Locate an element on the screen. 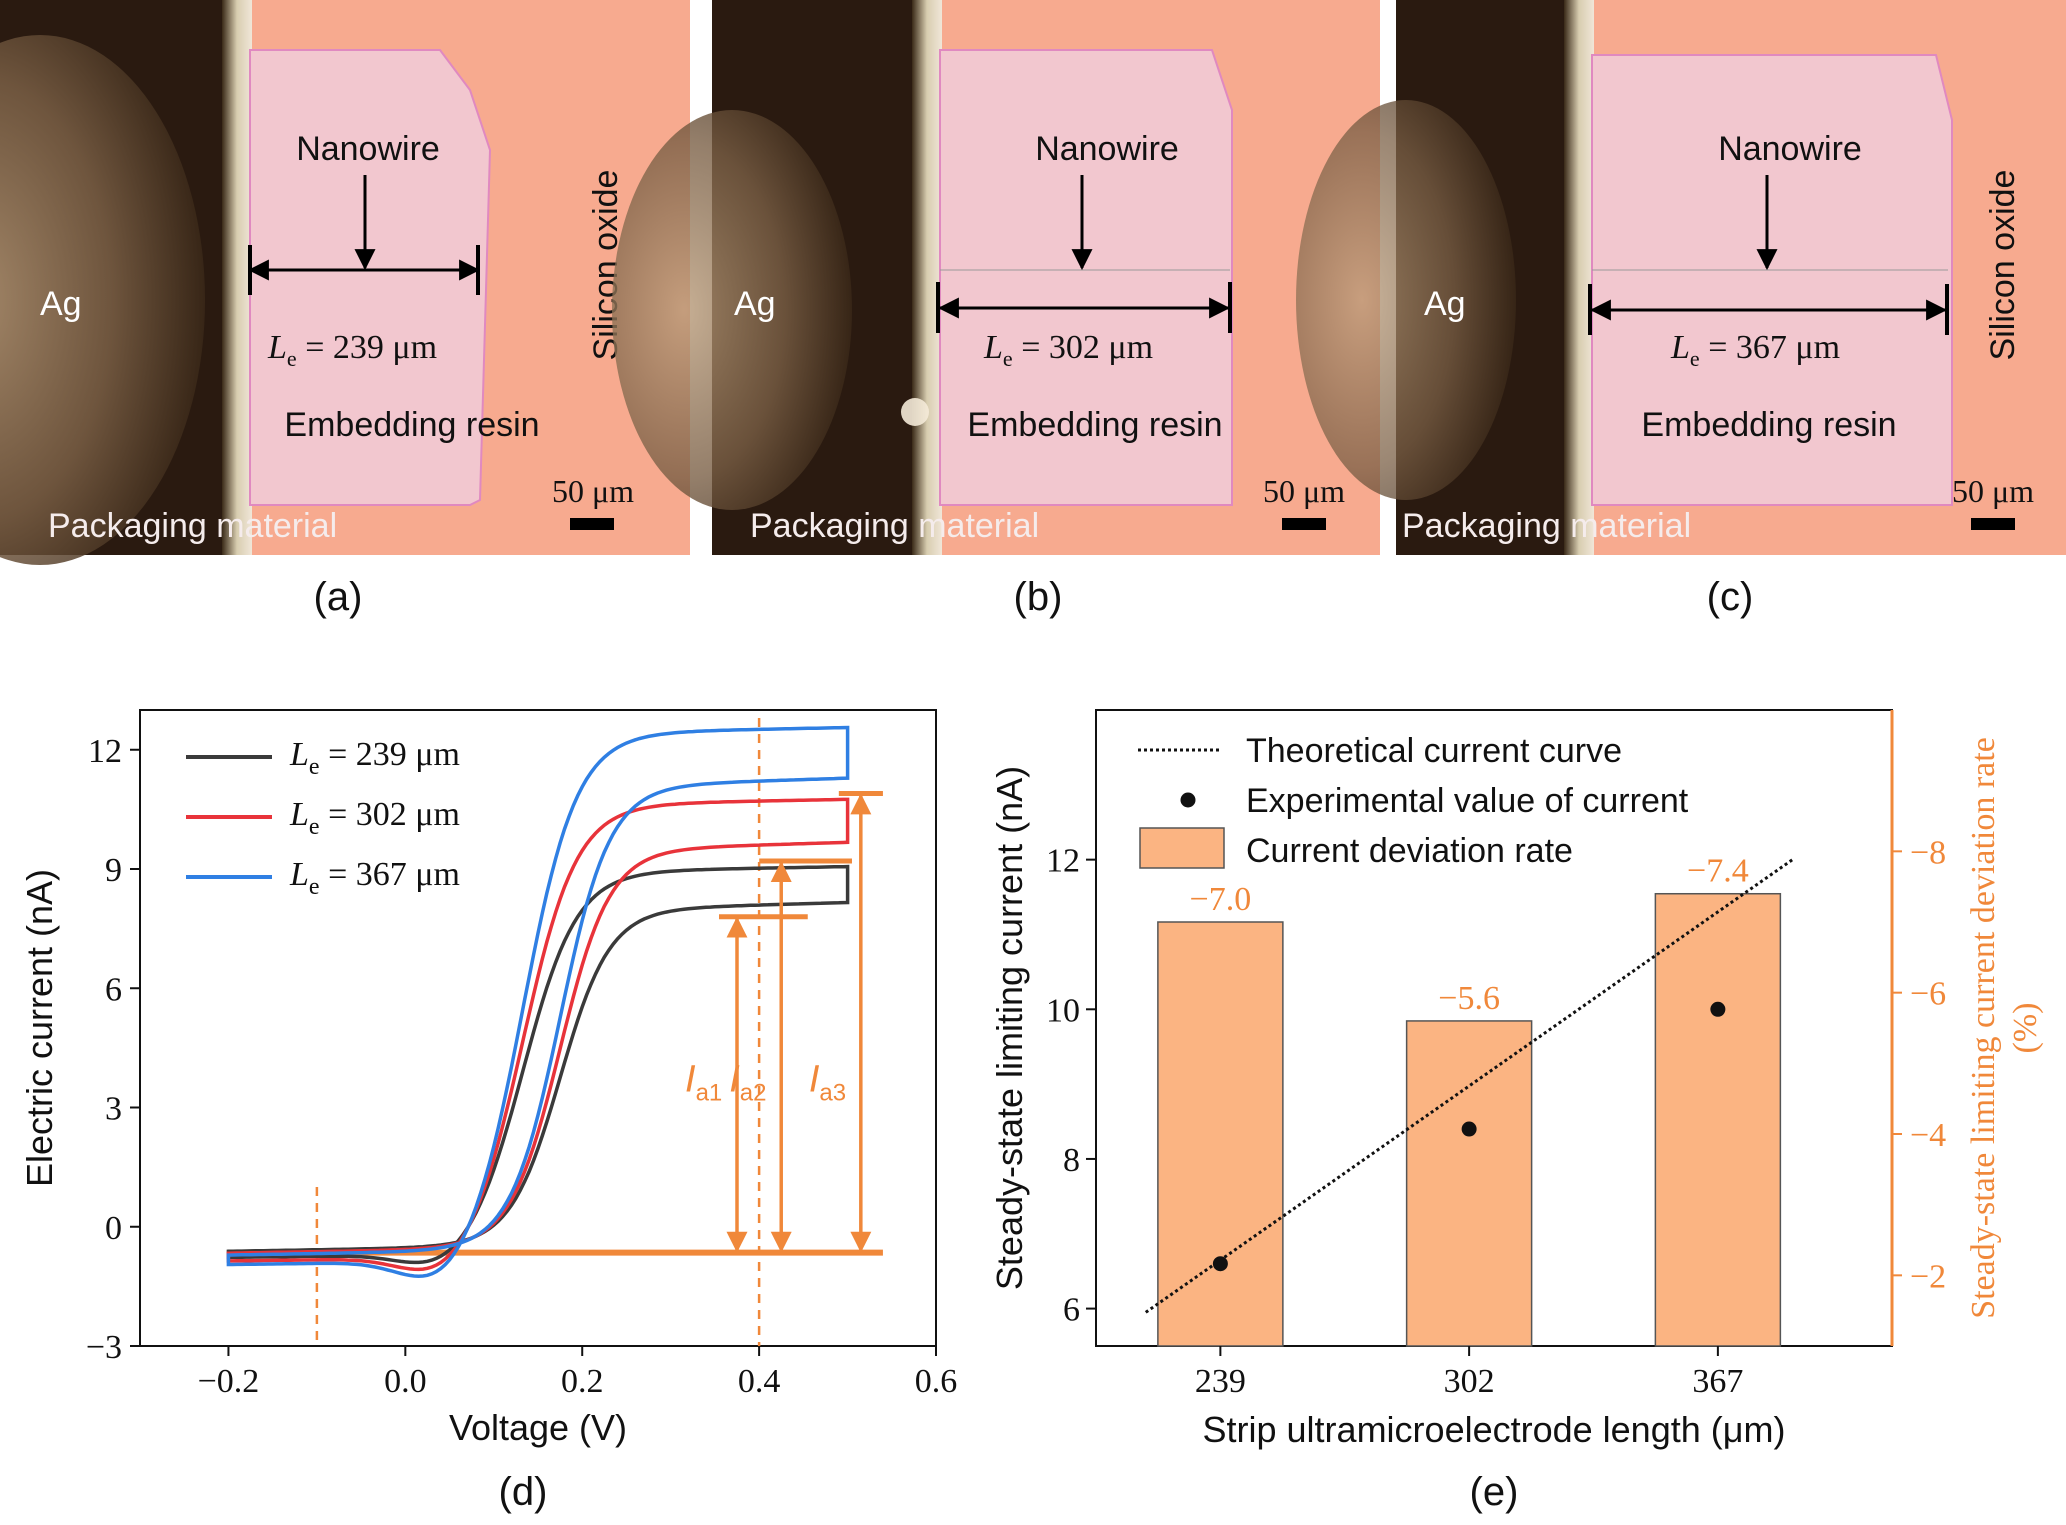 The height and width of the screenshot is (1525, 2066). current-label: Ia2 is located at coordinates (747, 1083).